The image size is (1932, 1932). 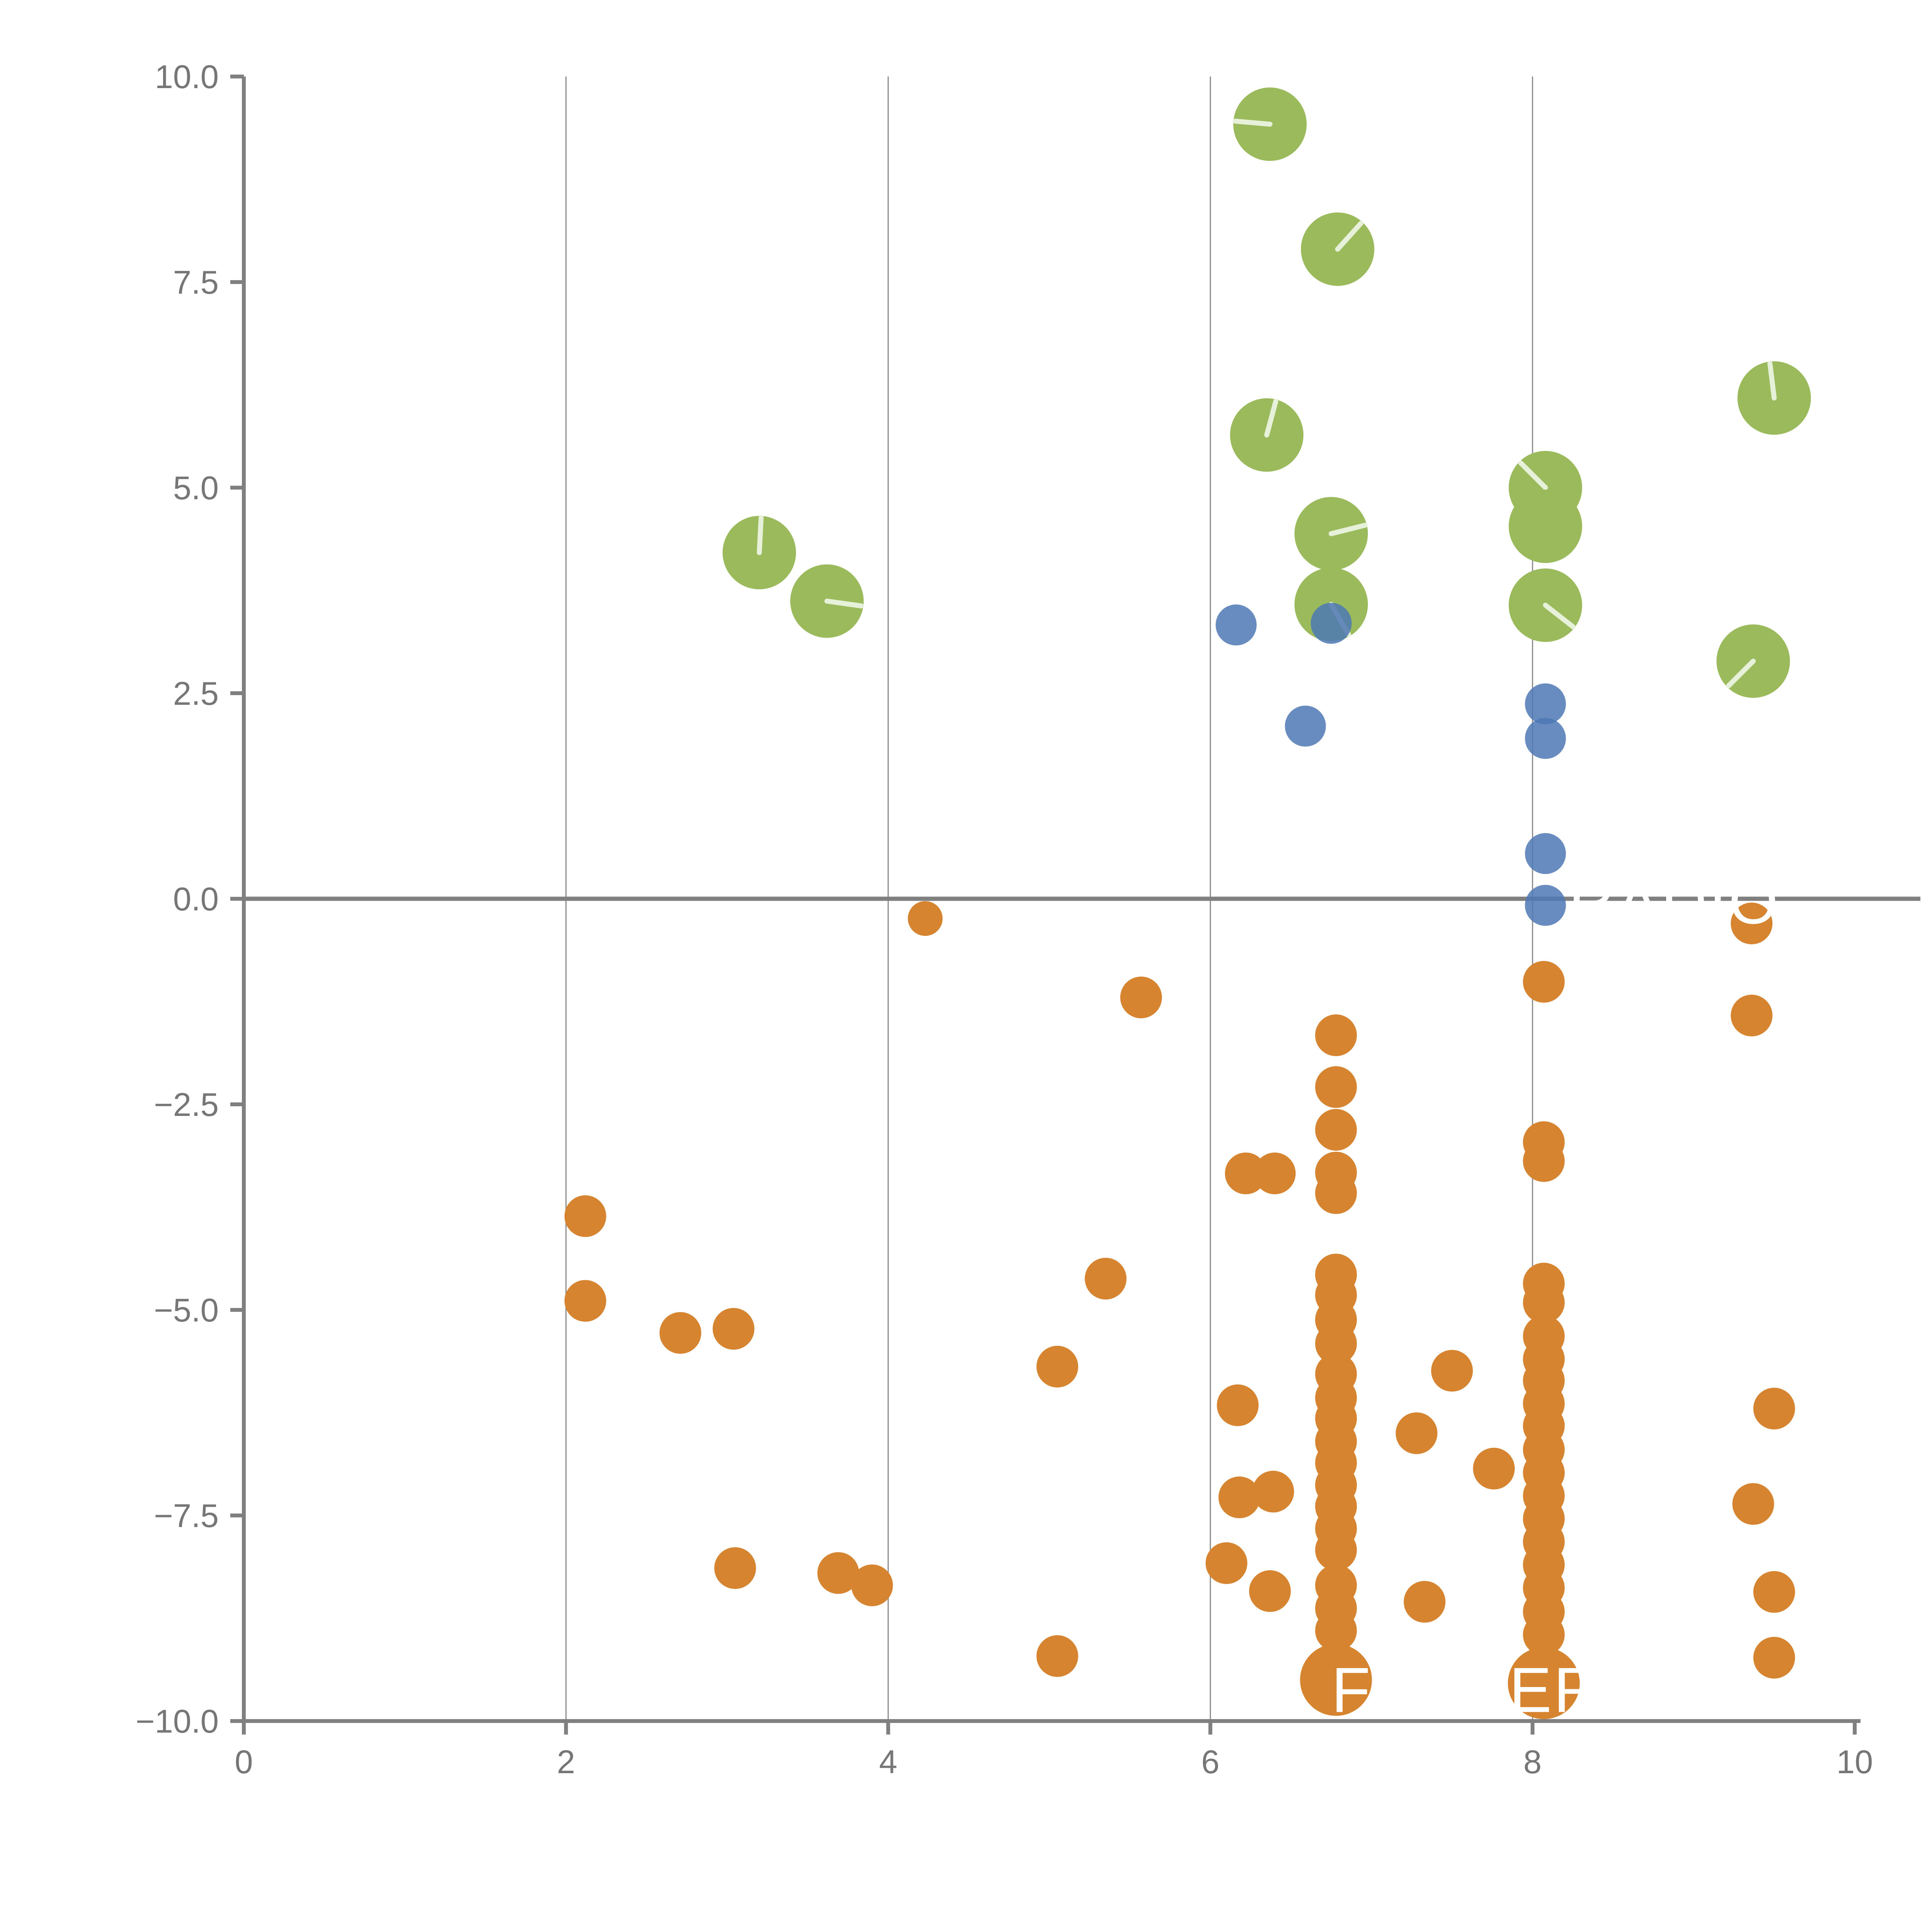 What do you see at coordinates (196, 694) in the screenshot?
I see `y-tick-label: 2.5` at bounding box center [196, 694].